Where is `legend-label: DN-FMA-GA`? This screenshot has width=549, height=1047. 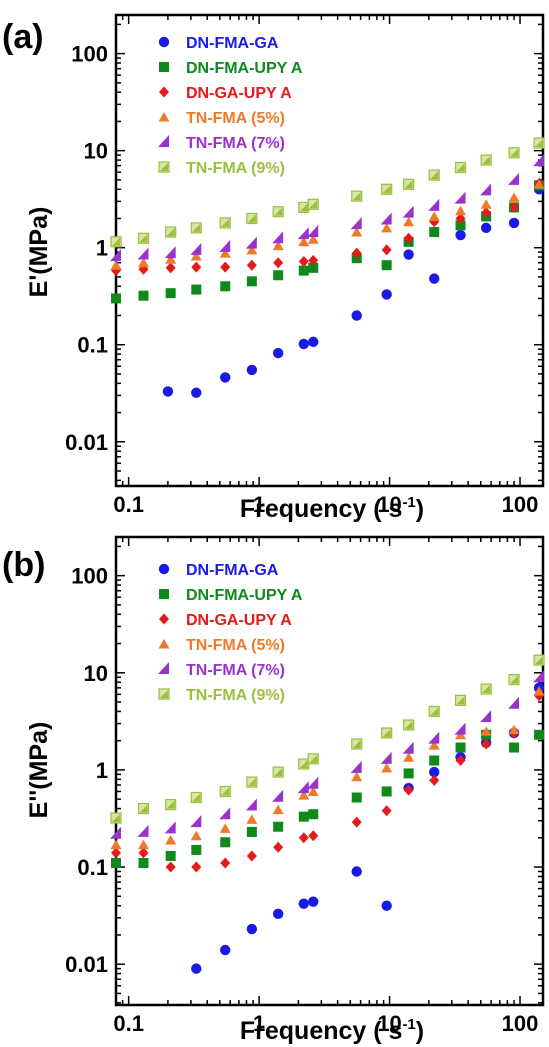 legend-label: DN-FMA-GA is located at coordinates (232, 43).